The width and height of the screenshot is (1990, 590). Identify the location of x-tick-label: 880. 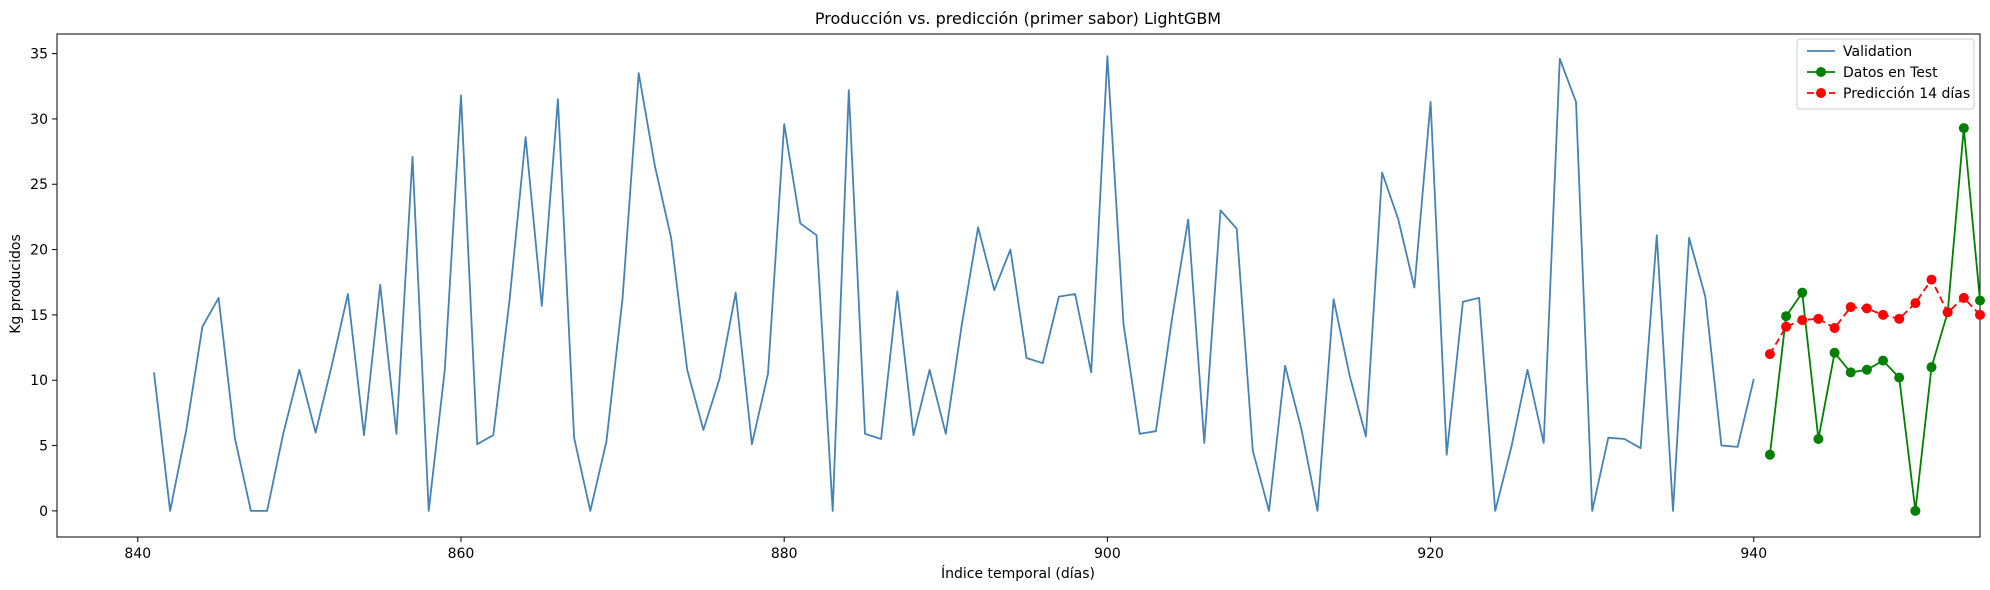
(784, 554).